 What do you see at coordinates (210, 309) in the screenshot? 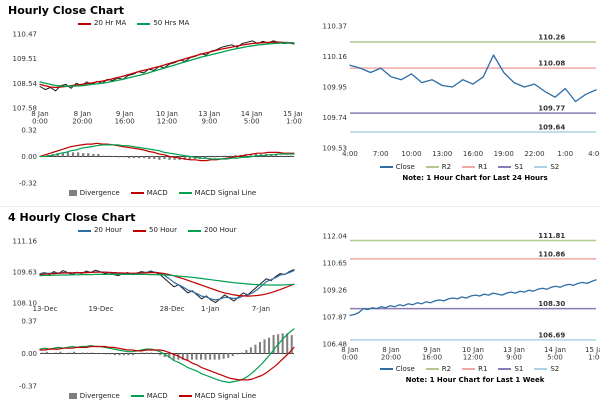
I see `svg-text: 1-Jan` at bounding box center [210, 309].